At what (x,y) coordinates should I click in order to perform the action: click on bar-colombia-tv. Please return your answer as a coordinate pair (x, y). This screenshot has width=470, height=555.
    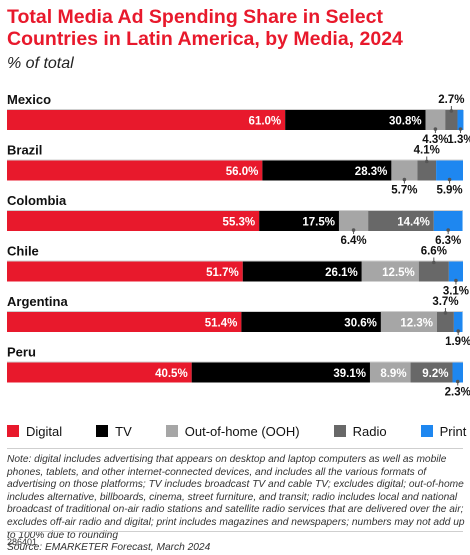
    Looking at the image, I should click on (299, 221).